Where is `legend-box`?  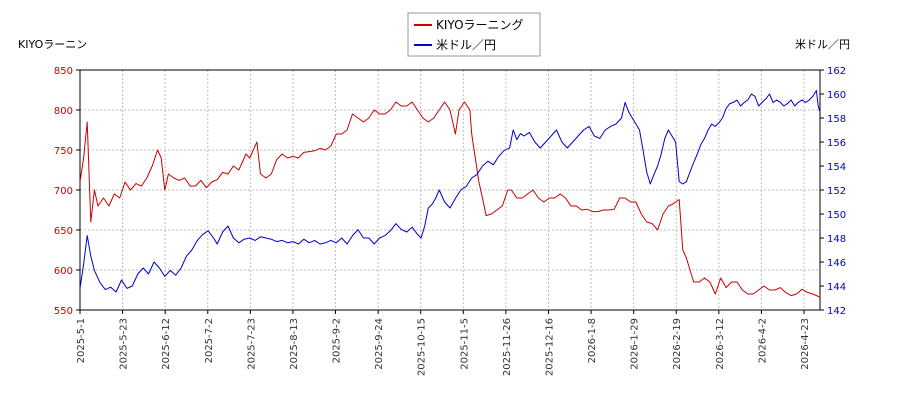
legend-box is located at coordinates (474, 34).